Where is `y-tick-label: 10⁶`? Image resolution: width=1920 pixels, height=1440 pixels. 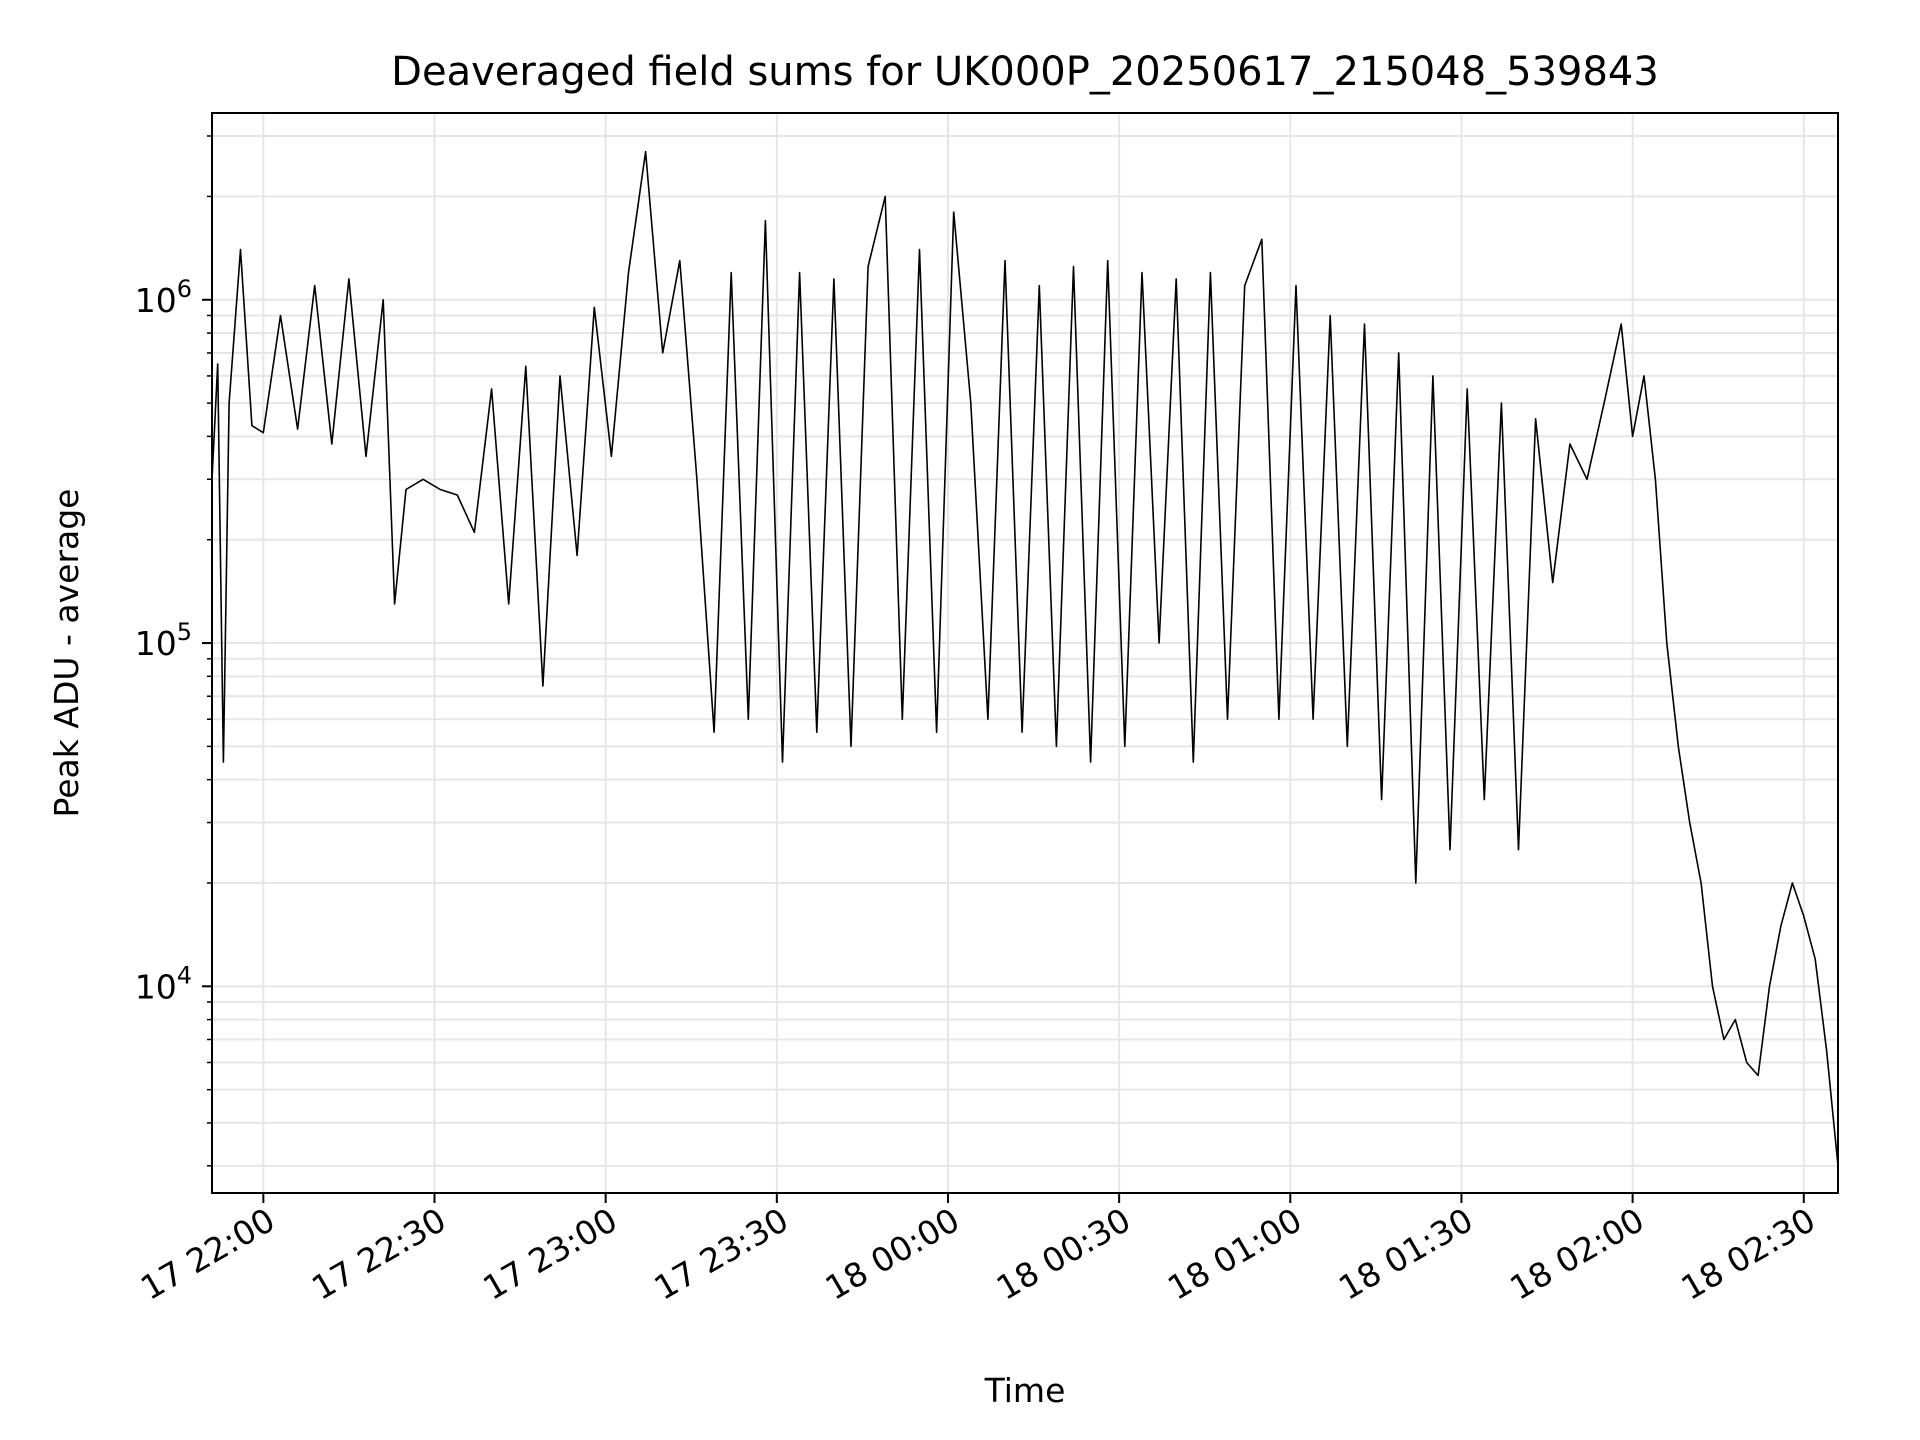
y-tick-label: 10⁶ is located at coordinates (163, 297).